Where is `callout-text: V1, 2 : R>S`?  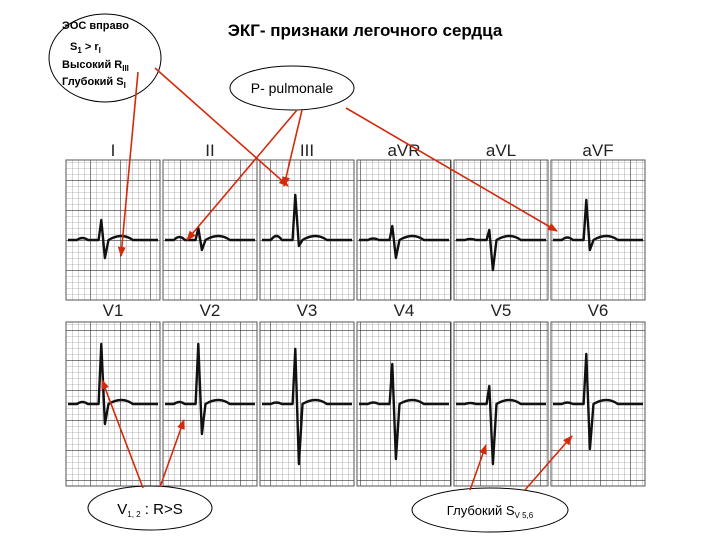 callout-text: V1, 2 : R>S is located at coordinates (149, 510).